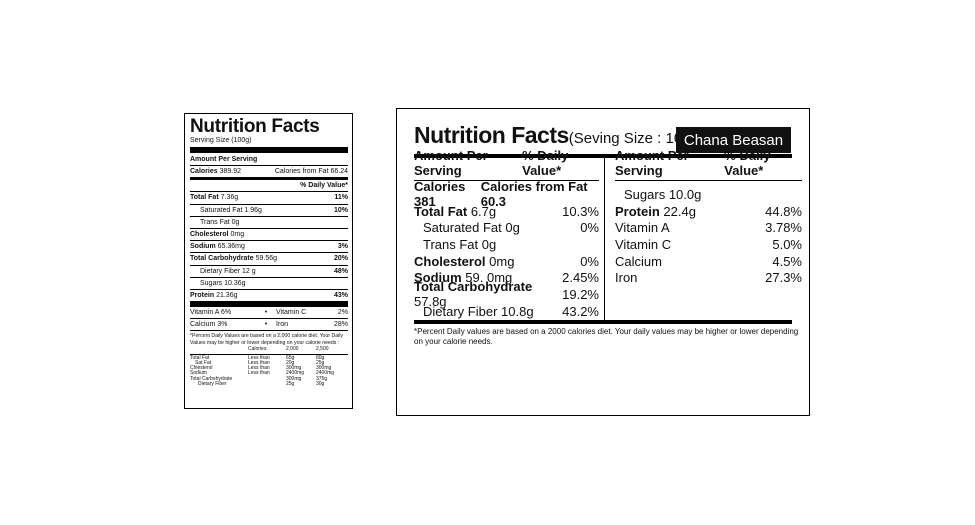  Describe the element at coordinates (259, 378) in the screenshot. I see `table-row: Total Carbohydrate 300mg 375g` at that location.